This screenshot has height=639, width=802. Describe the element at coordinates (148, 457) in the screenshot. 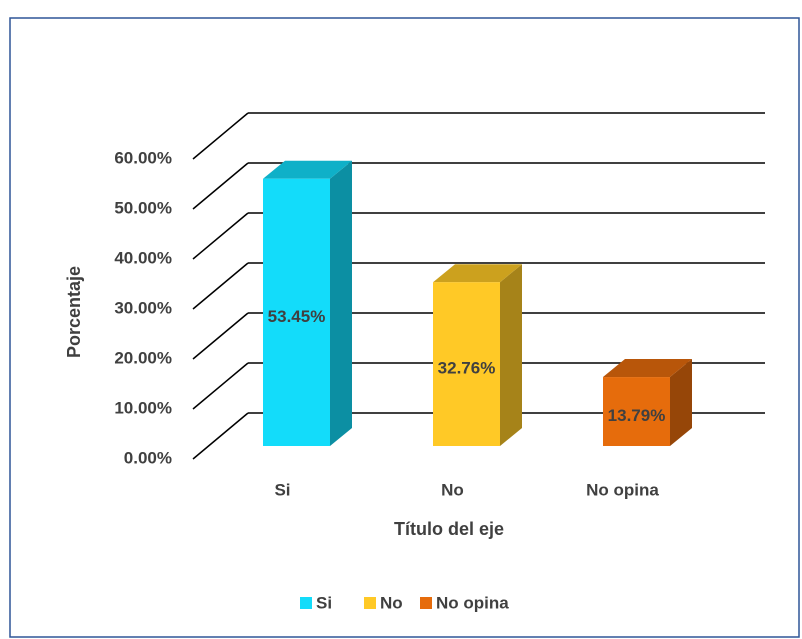

I see `y-tick-label: 0.00%` at that location.